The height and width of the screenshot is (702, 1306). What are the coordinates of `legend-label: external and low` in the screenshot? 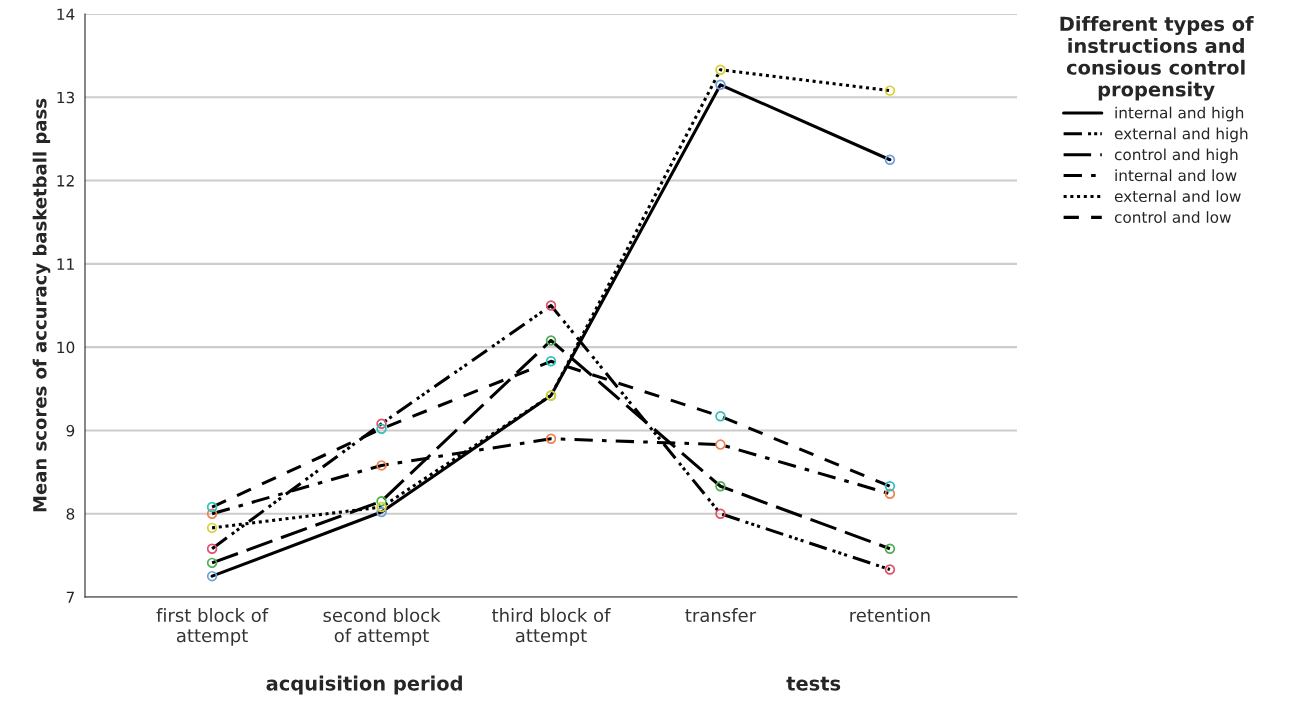 It's located at (1177, 196).